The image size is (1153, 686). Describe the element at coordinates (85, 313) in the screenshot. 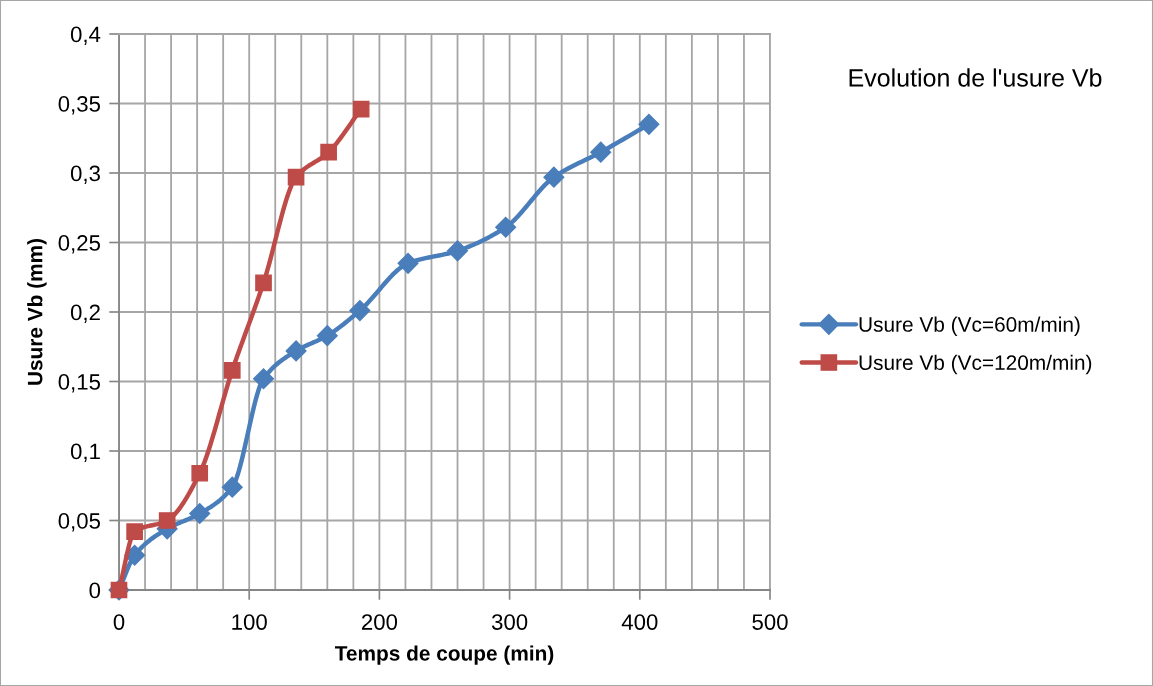

I see `y-tick-label: 0,2` at that location.